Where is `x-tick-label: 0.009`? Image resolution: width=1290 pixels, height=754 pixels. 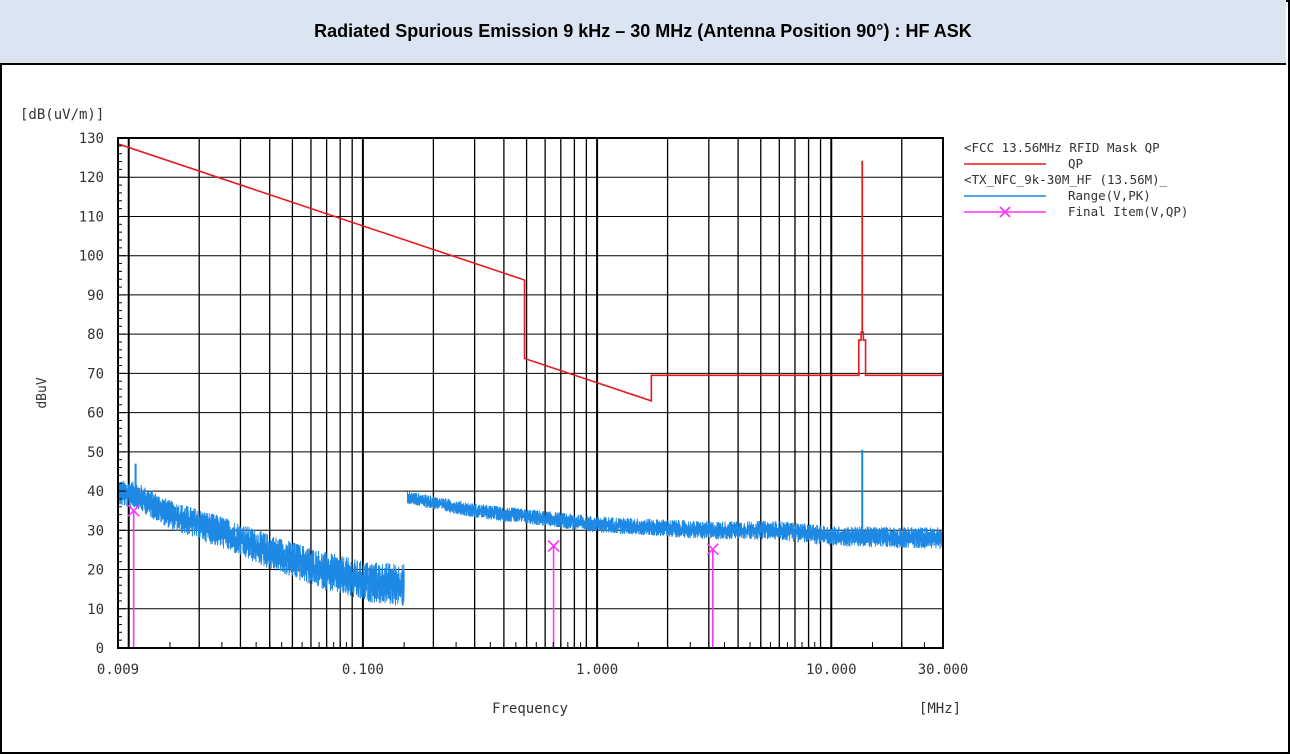 x-tick-label: 0.009 is located at coordinates (118, 670).